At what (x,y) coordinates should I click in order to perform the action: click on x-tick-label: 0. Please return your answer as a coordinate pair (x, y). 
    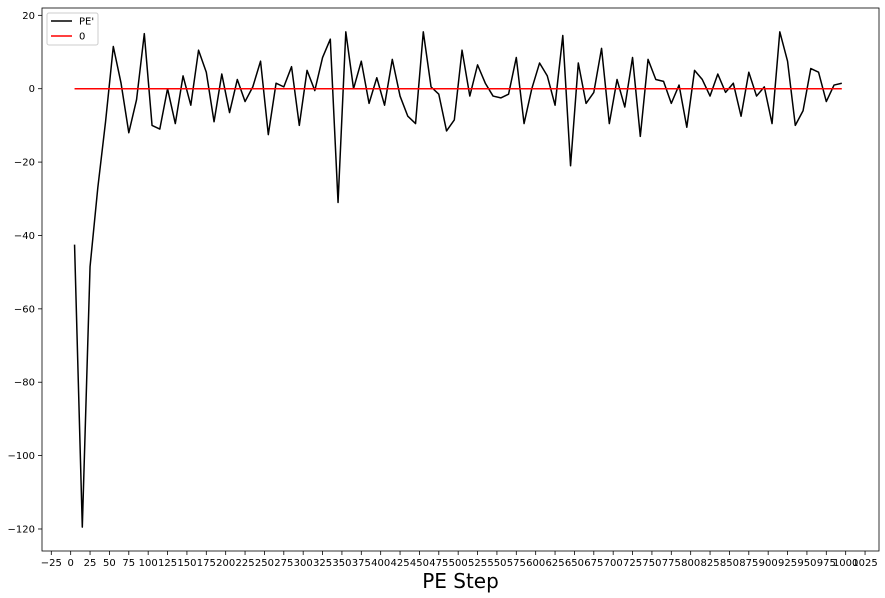
    Looking at the image, I should click on (70, 563).